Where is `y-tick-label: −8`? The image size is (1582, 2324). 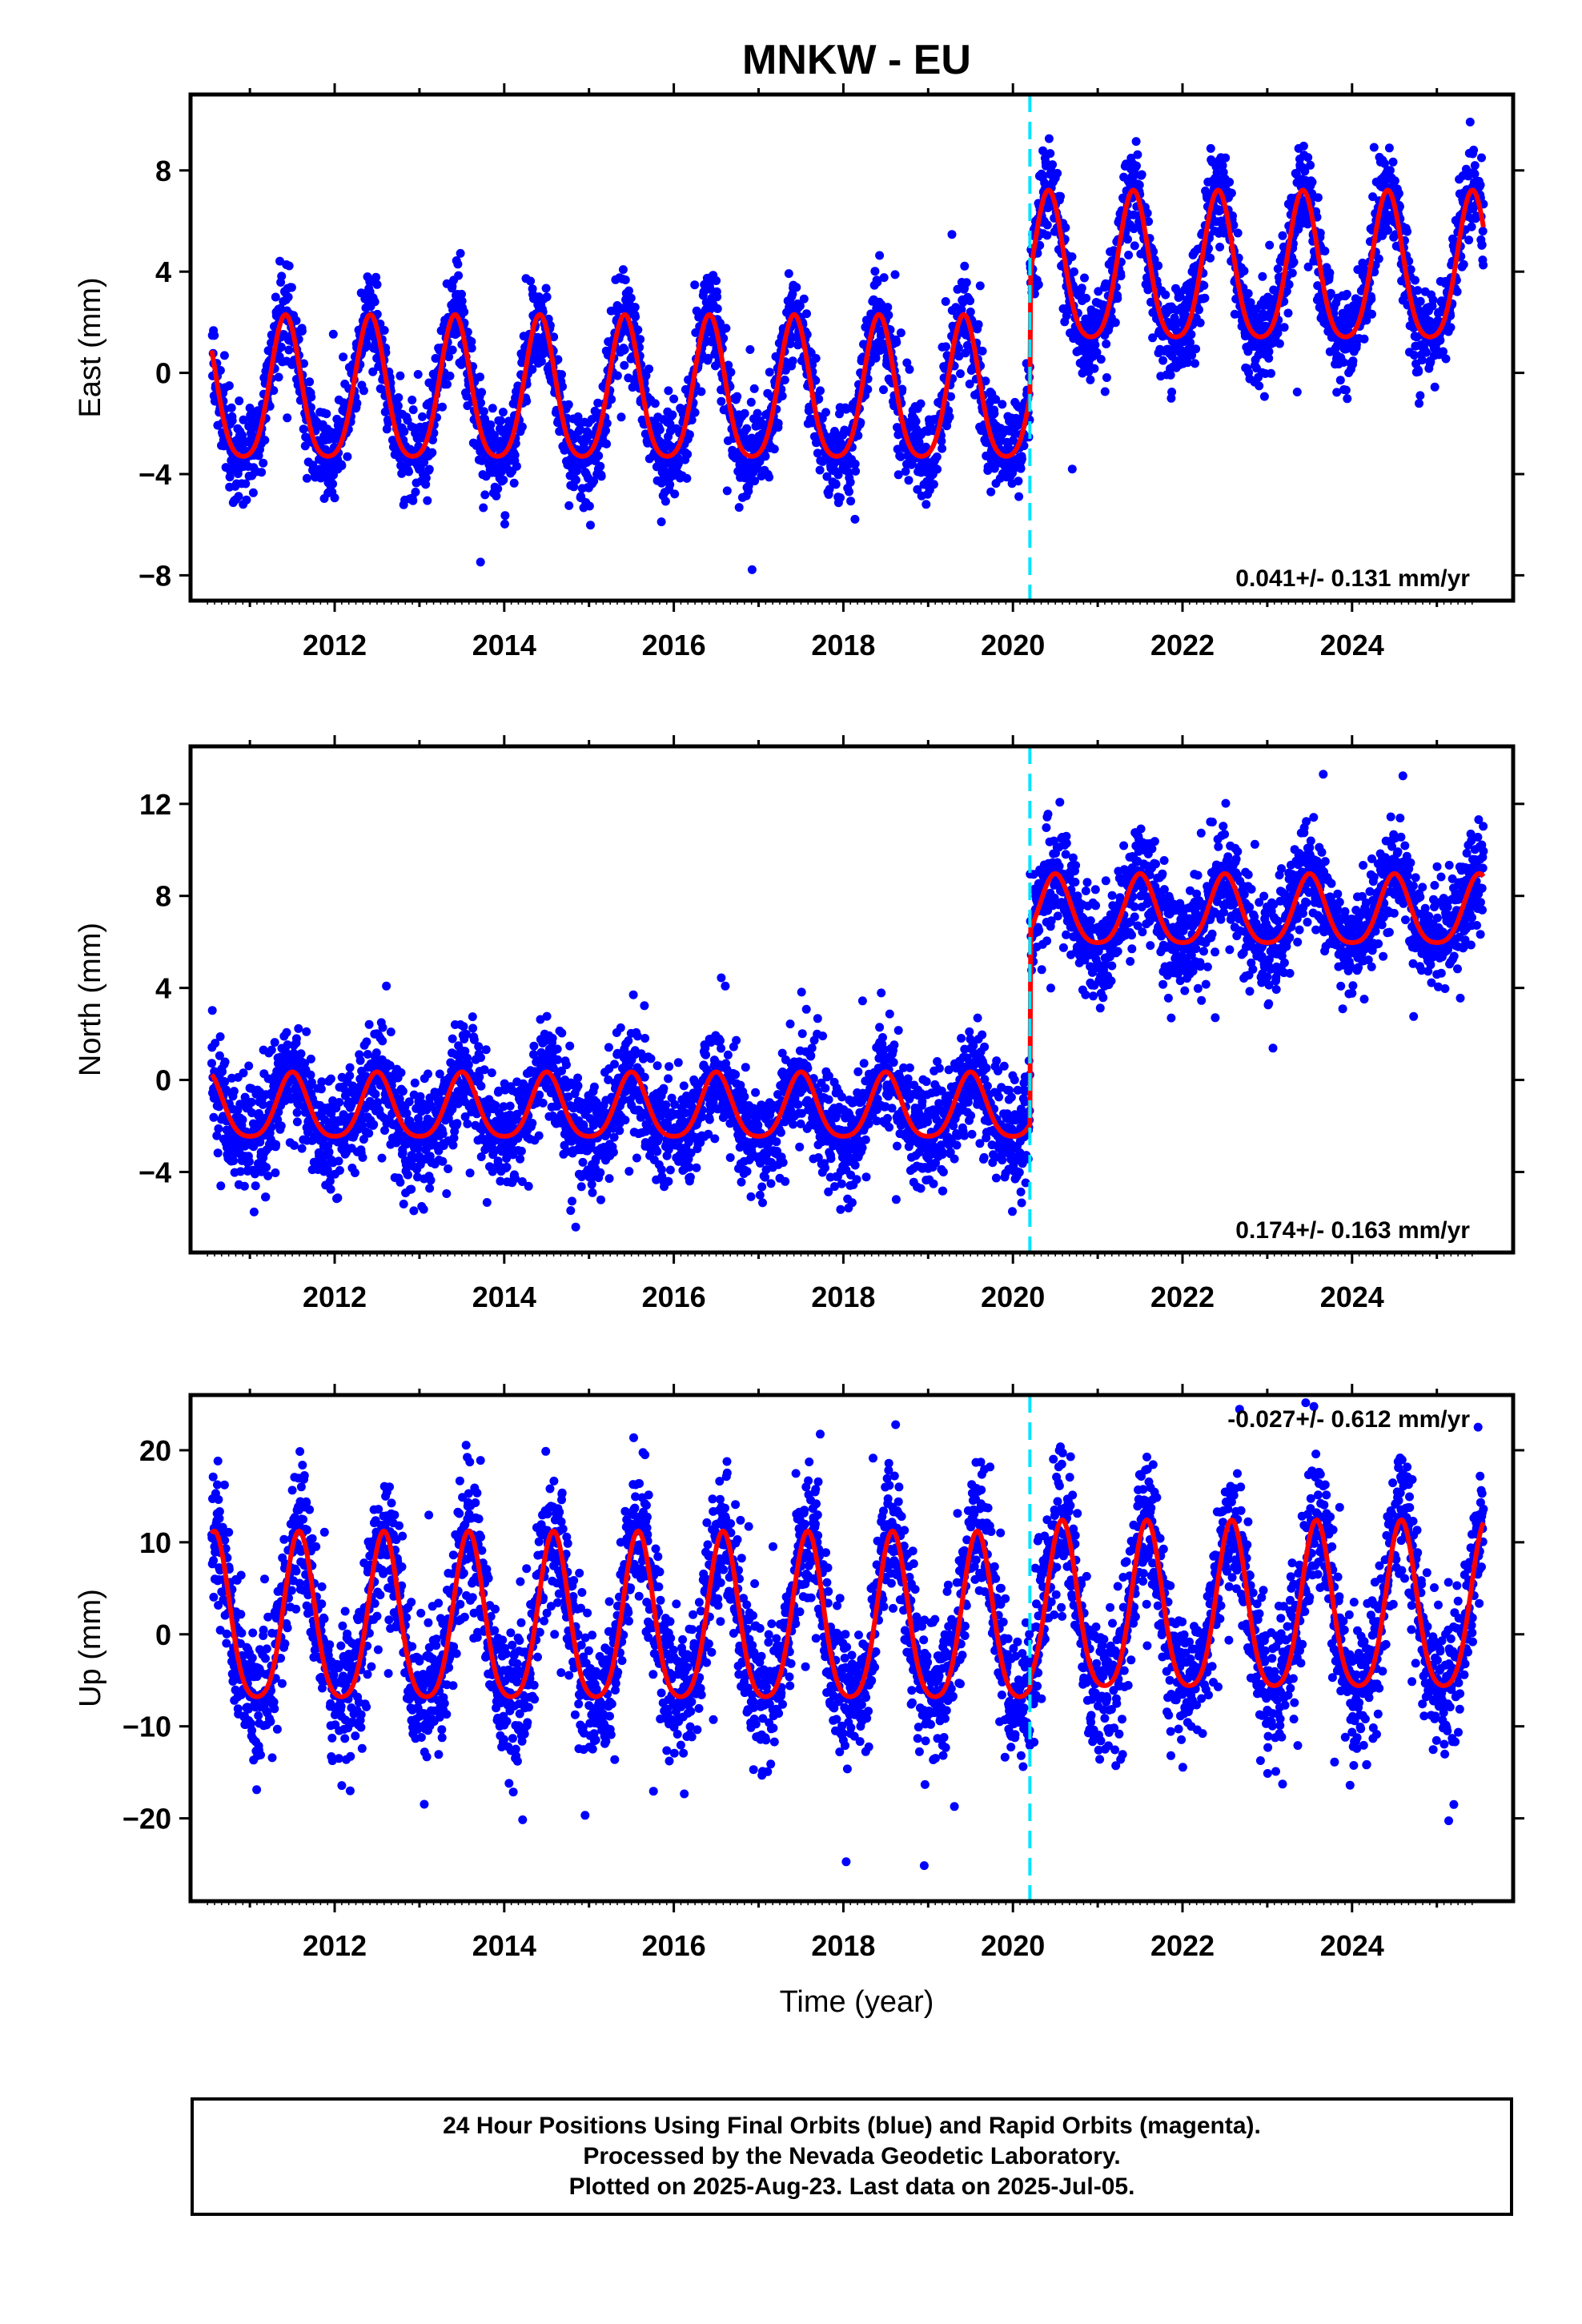
y-tick-label: −8 is located at coordinates (155, 575).